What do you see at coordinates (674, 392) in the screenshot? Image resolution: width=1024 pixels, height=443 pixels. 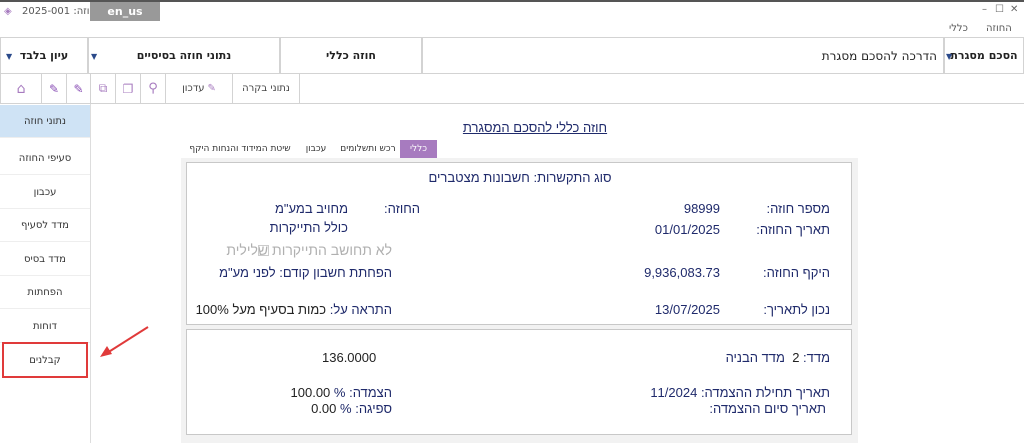 I see `linkage-start-value: 11/2024` at bounding box center [674, 392].